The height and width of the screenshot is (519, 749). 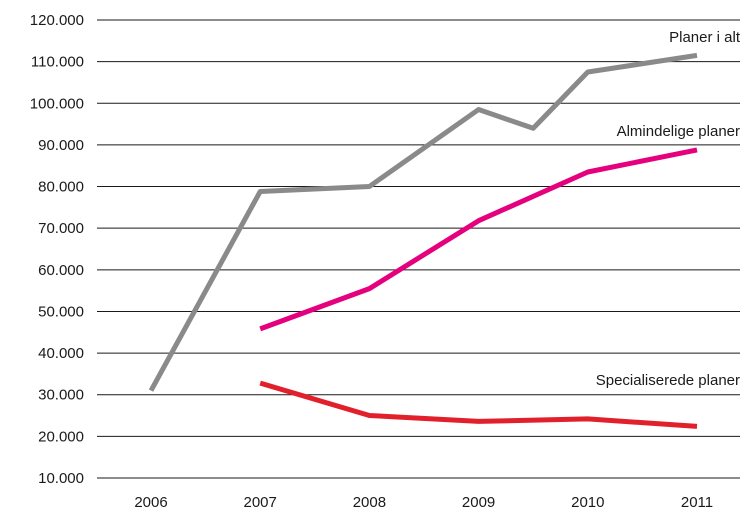 What do you see at coordinates (678, 131) in the screenshot?
I see `series-label-almindelige-planer: Almindelige planer` at bounding box center [678, 131].